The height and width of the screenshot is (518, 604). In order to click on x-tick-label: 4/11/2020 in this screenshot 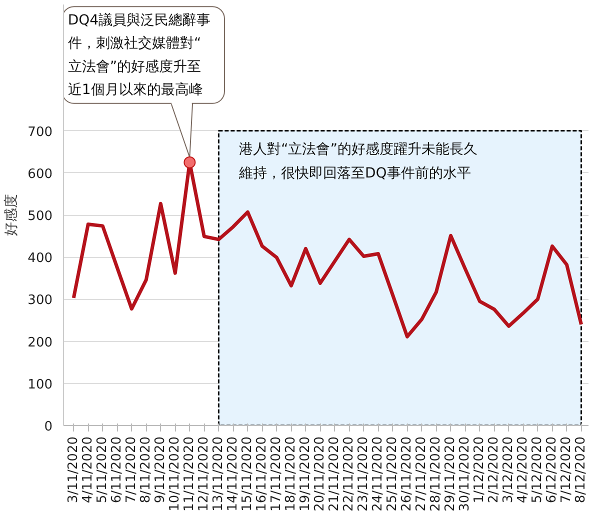, I will do `click(88, 470)`.